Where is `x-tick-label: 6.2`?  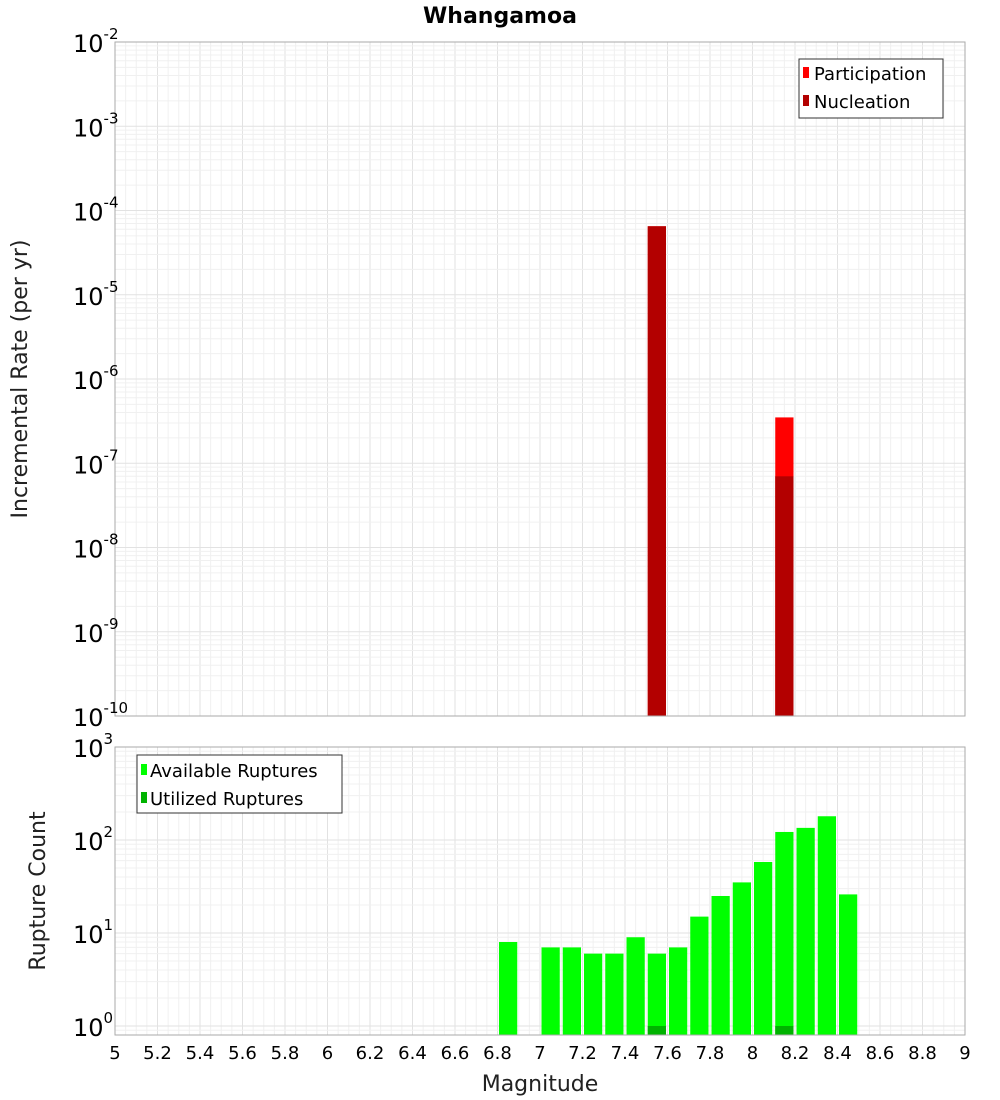
x-tick-label: 6.2 is located at coordinates (370, 1053).